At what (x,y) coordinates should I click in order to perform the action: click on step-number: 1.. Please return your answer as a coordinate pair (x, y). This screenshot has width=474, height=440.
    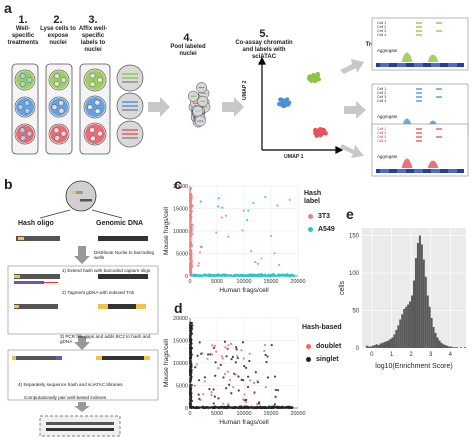
    Looking at the image, I should click on (23, 20).